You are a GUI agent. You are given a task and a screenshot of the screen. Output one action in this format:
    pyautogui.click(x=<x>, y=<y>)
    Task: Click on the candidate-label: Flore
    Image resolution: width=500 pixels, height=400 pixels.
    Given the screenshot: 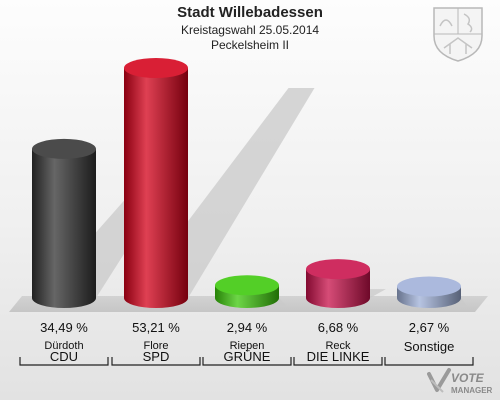 What is the action you would take?
    pyautogui.click(x=155, y=346)
    